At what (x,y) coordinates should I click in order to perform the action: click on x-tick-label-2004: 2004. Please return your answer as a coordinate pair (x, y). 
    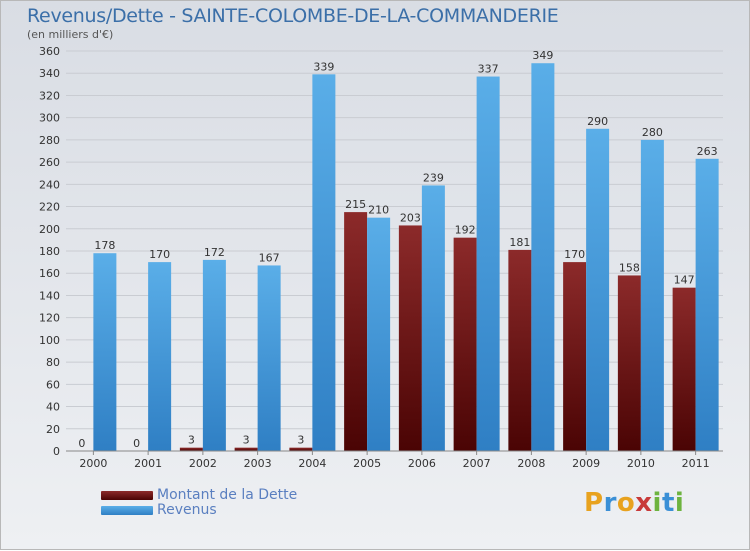
    Looking at the image, I should click on (312, 463).